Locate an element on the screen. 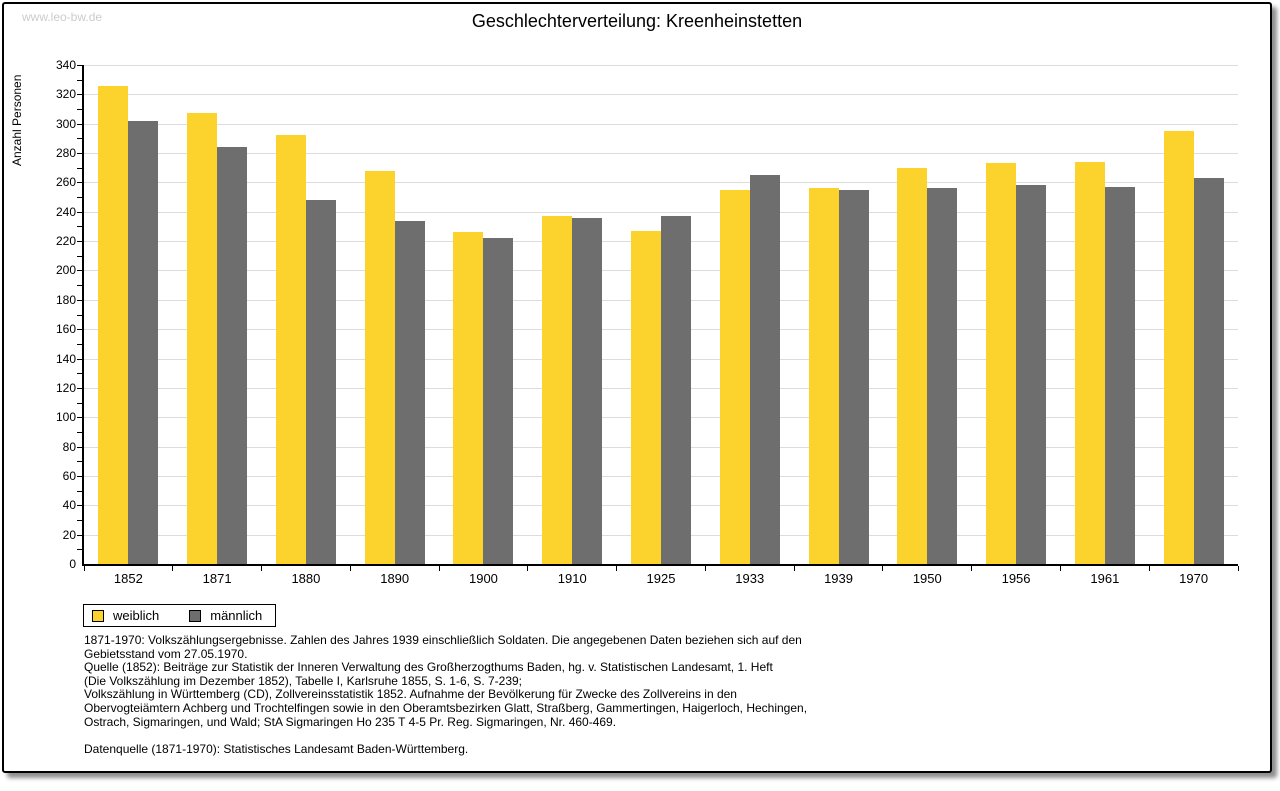 Image resolution: width=1280 pixels, height=791 pixels. footnote-line is located at coordinates (654, 736).